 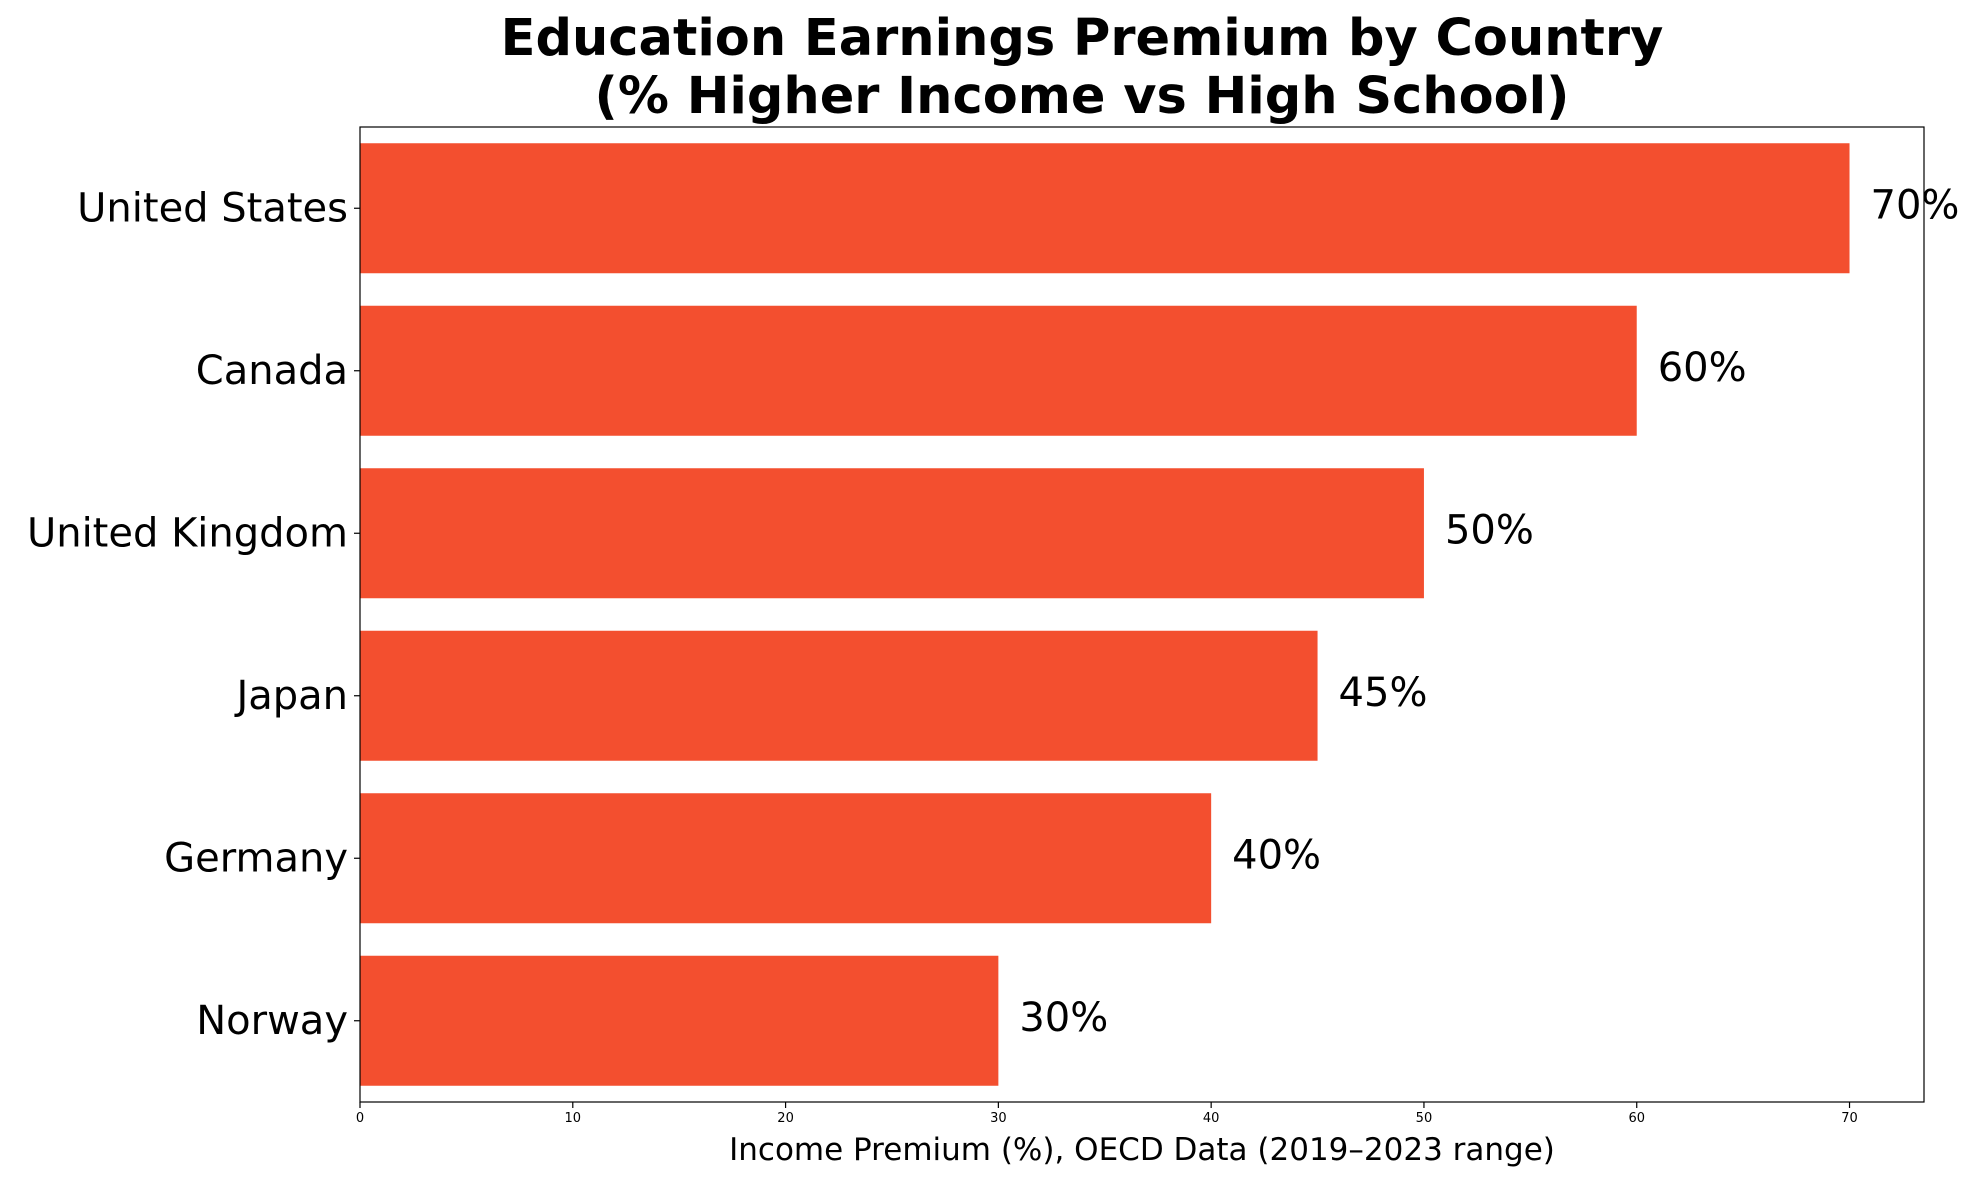 I want to click on y-tick-label: Japan, so click(x=290, y=696).